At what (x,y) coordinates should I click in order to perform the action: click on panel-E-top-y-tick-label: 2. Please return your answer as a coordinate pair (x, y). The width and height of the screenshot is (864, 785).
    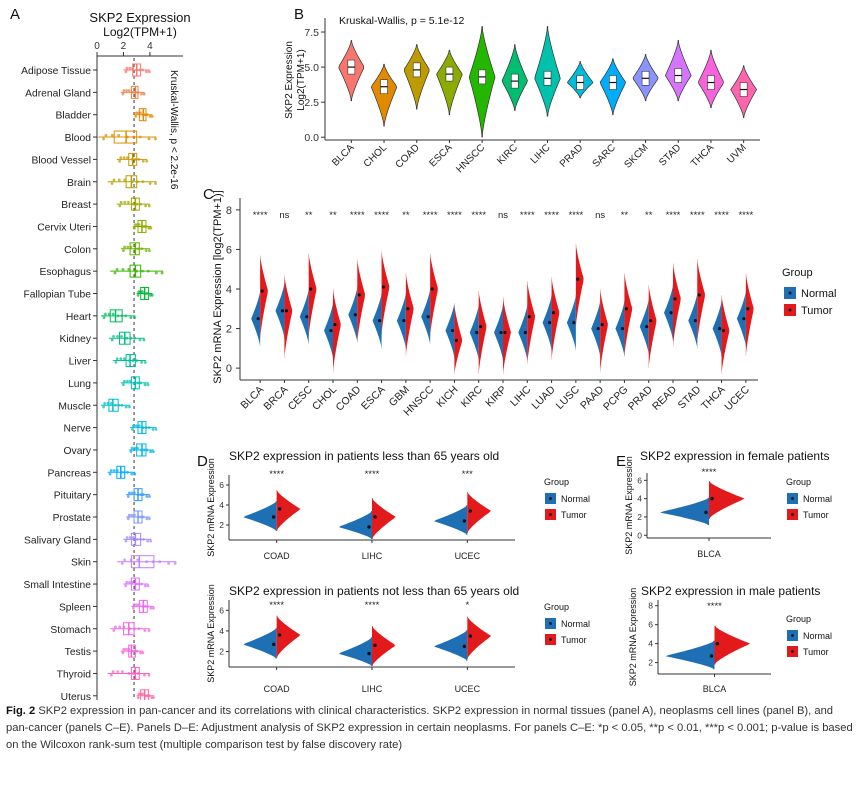
    Looking at the image, I should click on (639, 517).